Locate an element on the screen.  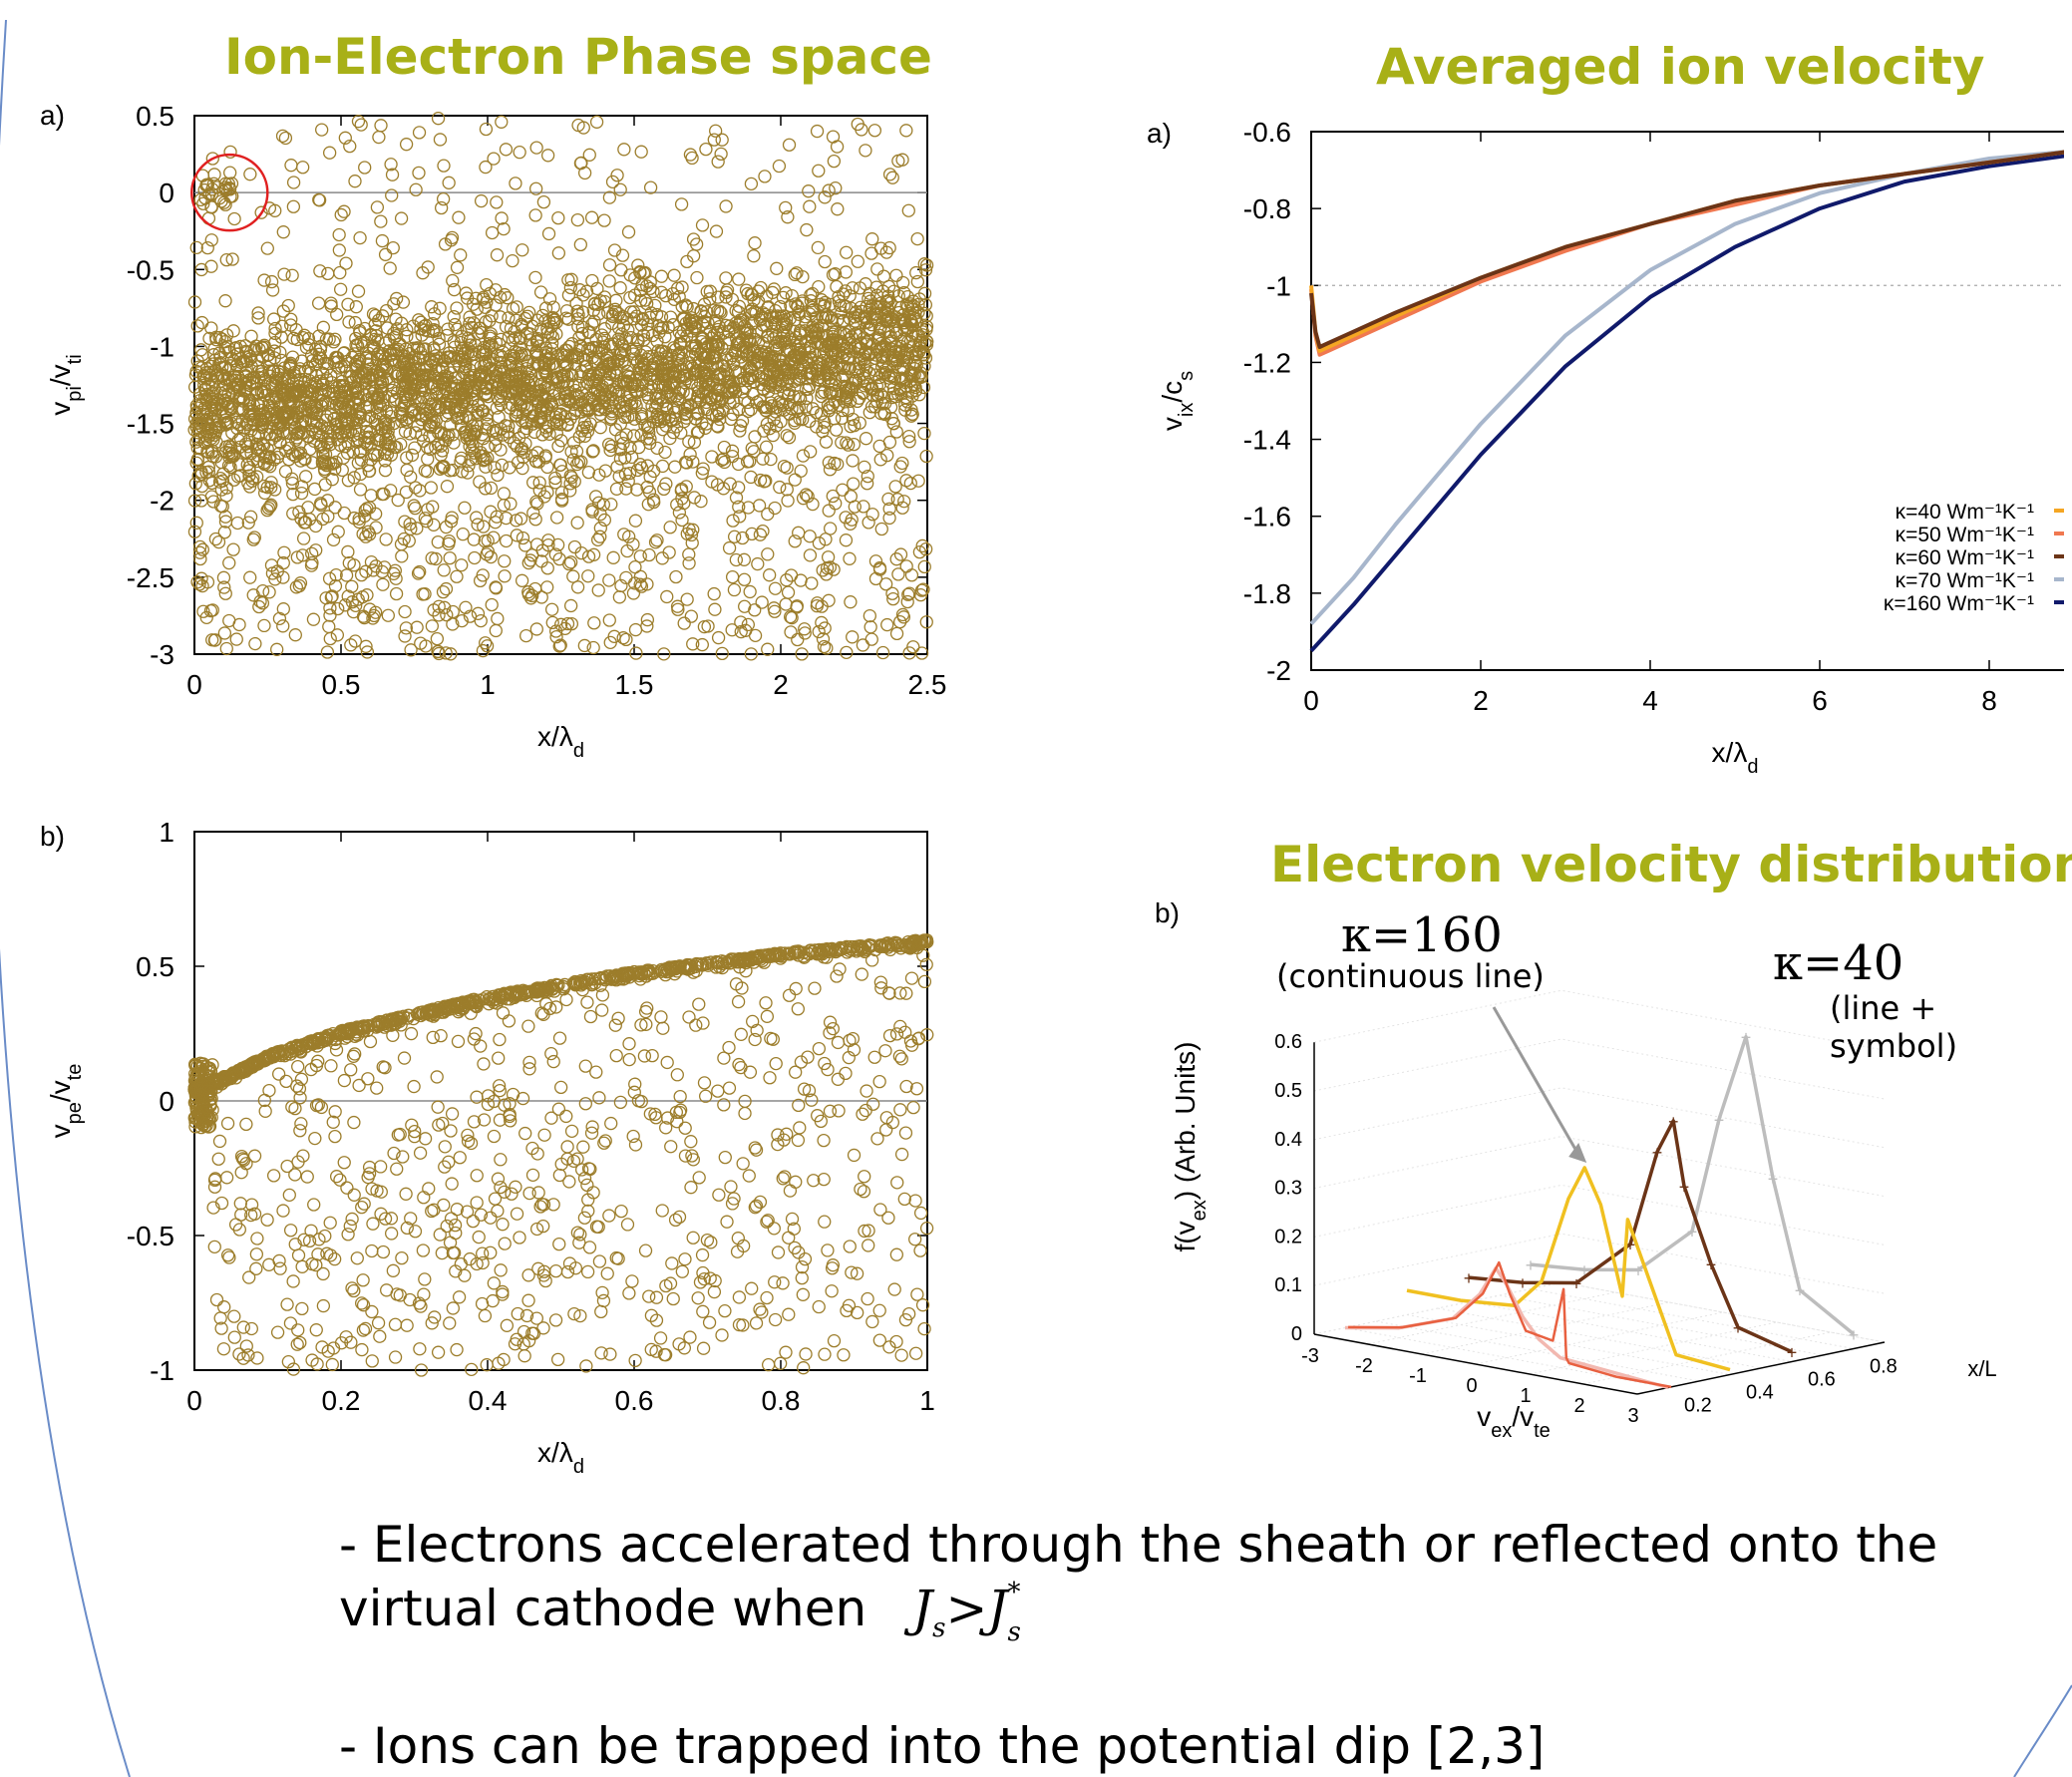
panel-letter-bottom-right: b) is located at coordinates (1168, 912).